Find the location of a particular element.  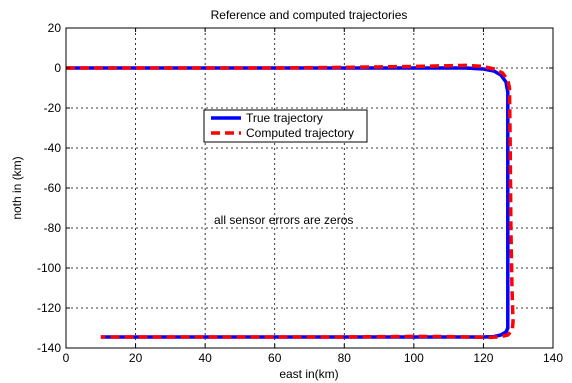

x-tick-label: 120 is located at coordinates (483, 358).